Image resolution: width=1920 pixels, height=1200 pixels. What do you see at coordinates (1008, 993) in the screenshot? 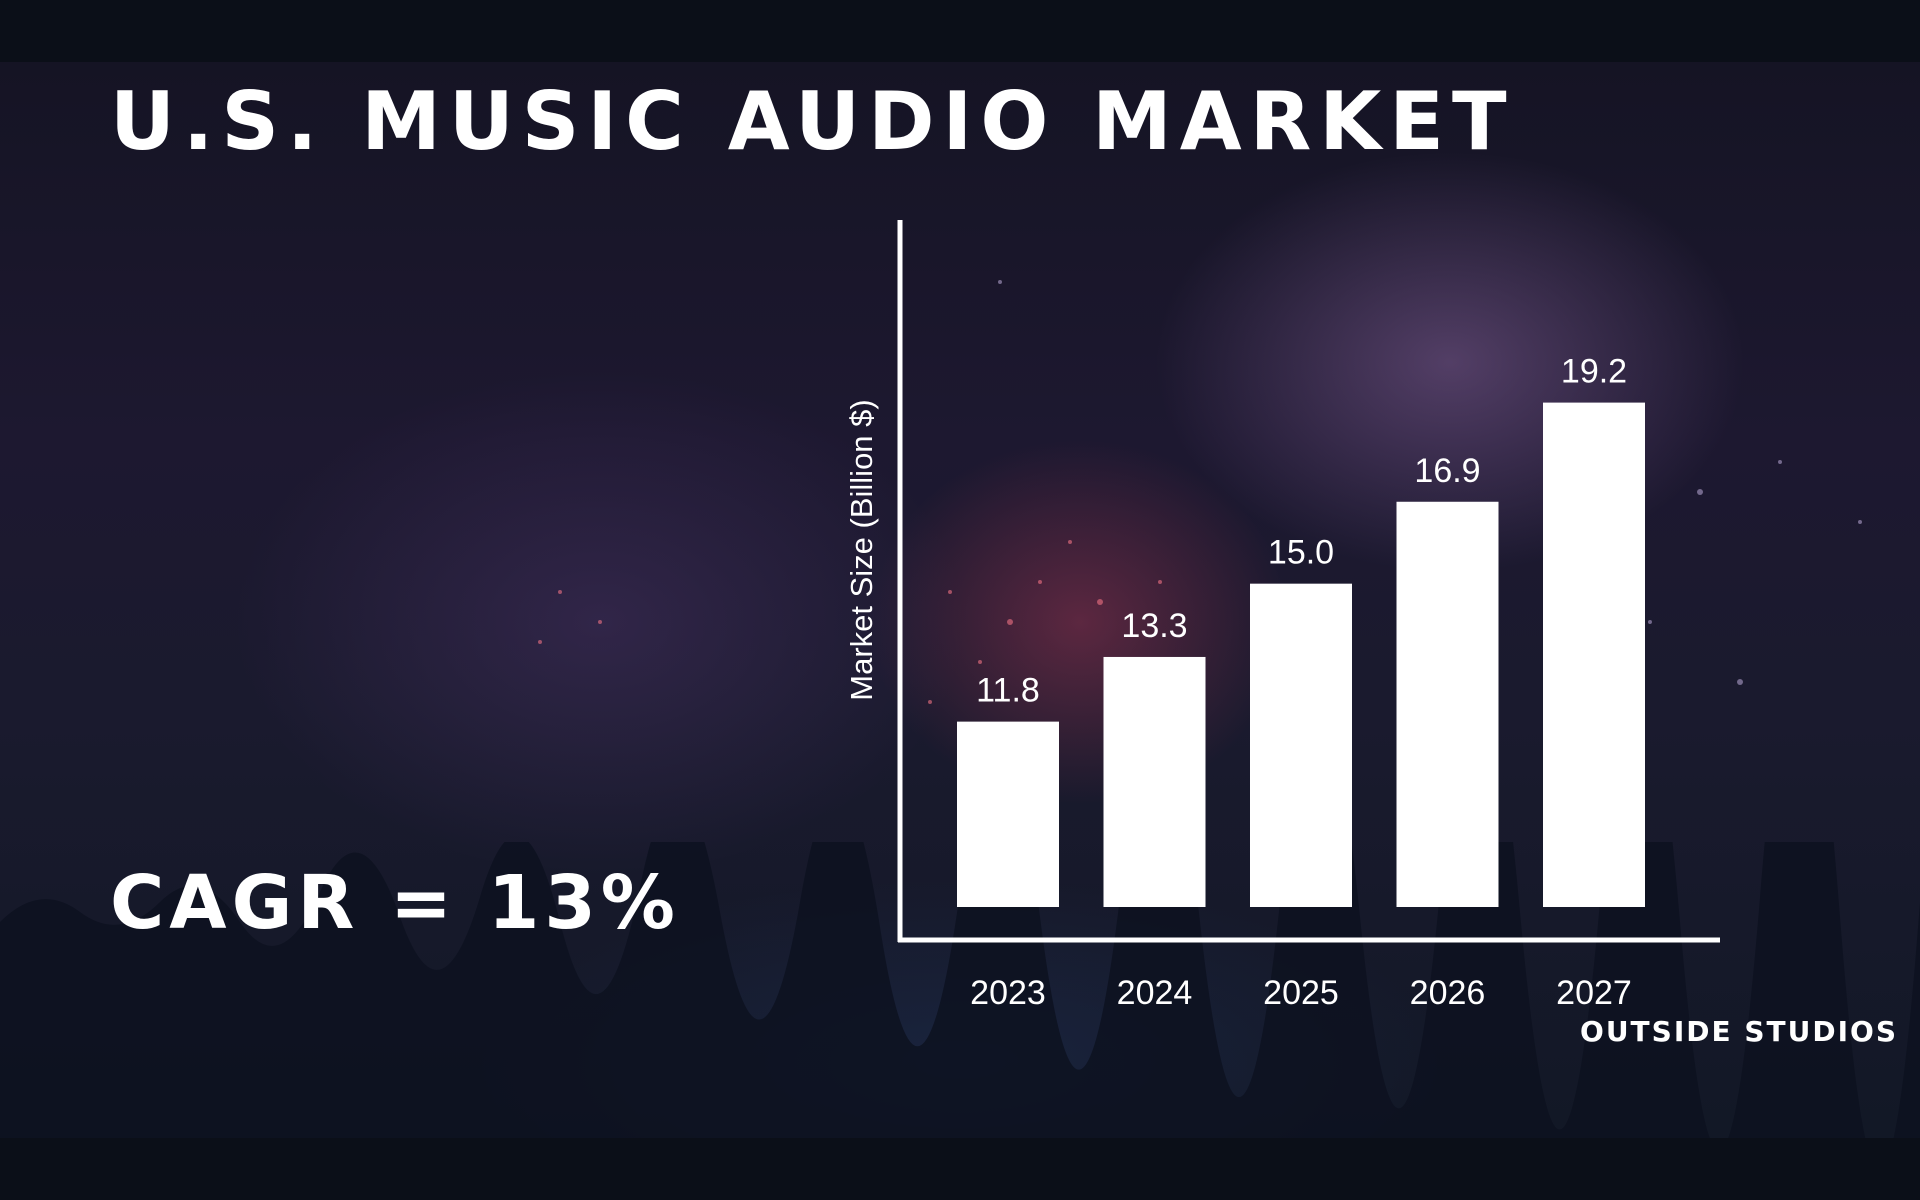
I see `x-tick-label-2023: 2023` at bounding box center [1008, 993].